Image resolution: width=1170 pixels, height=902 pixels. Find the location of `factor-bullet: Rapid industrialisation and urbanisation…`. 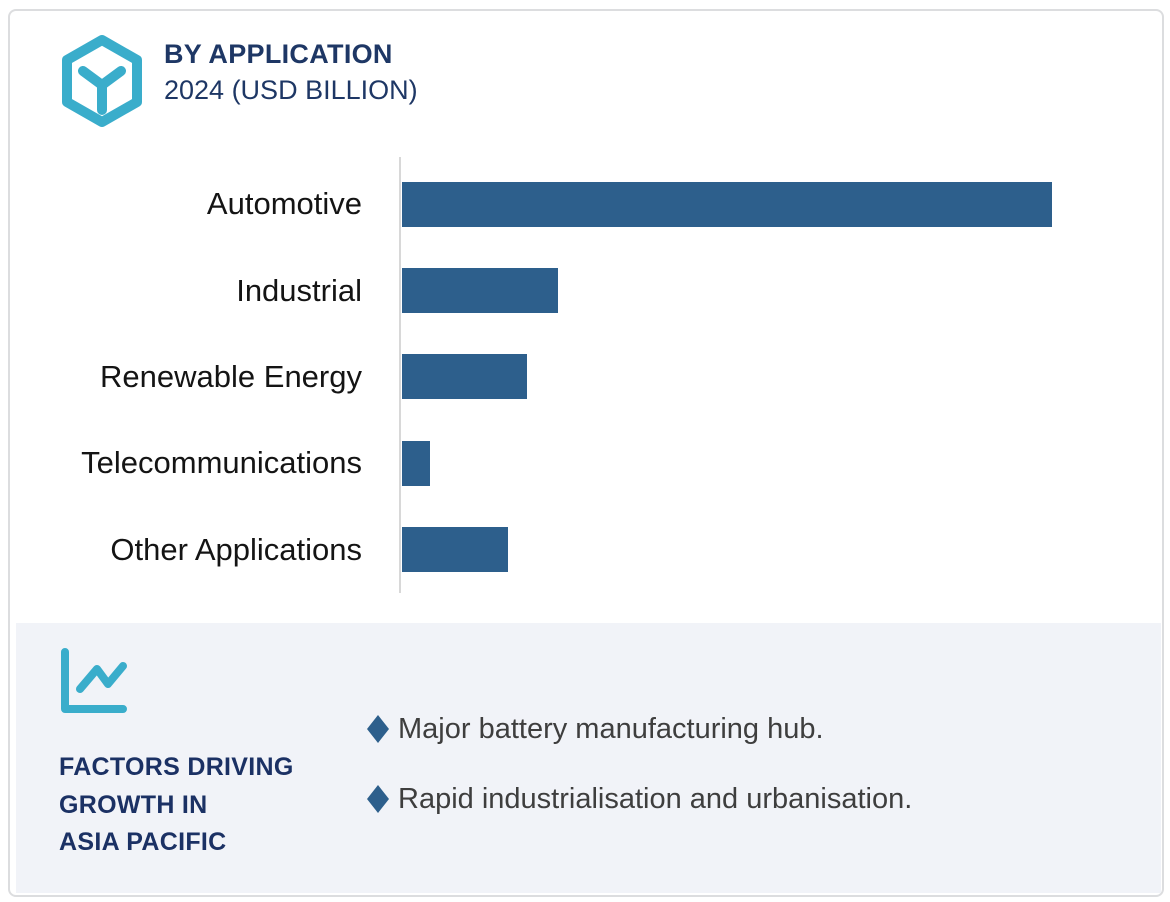

factor-bullet: Rapid industrialisation and urbanisation… is located at coordinates (639, 799).